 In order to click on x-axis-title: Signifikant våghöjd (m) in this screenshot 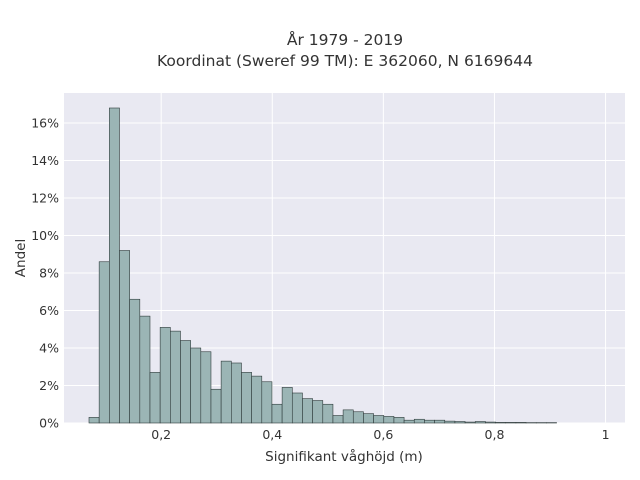, I will do `click(344, 456)`.